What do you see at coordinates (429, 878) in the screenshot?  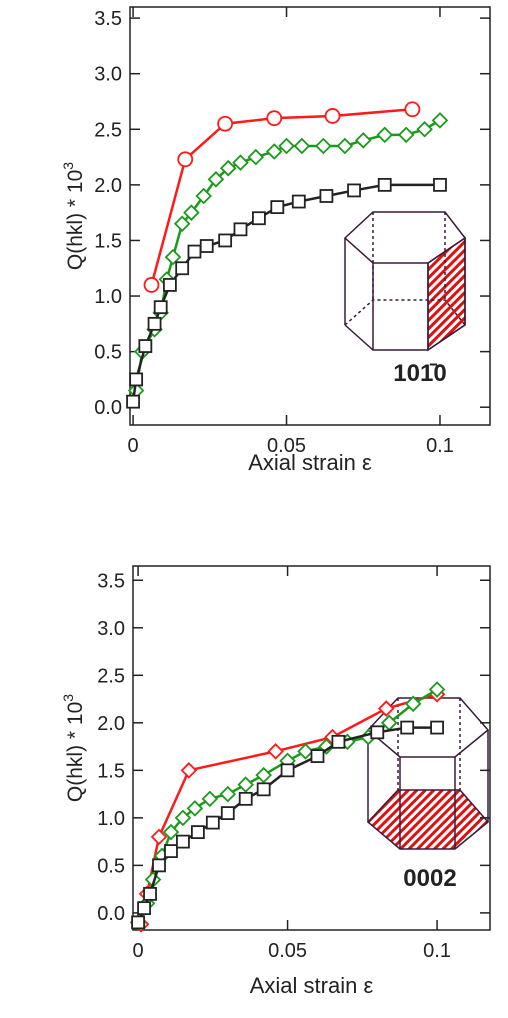 I see `annotation: 0002` at bounding box center [429, 878].